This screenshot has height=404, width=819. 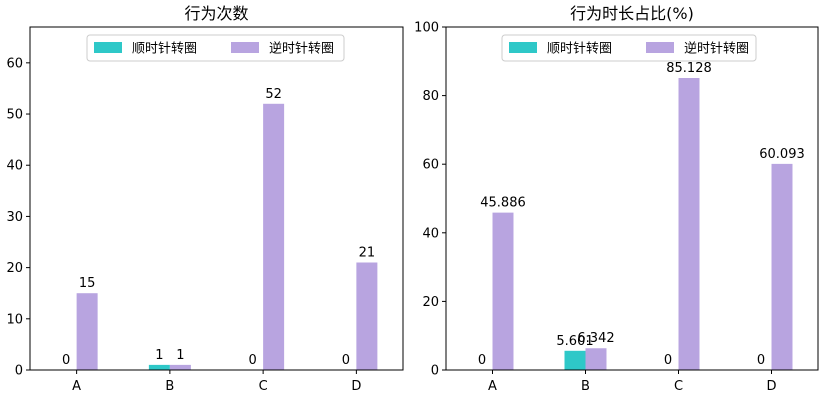 What do you see at coordinates (426, 28) in the screenshot?
I see `y-tick-label: 100` at bounding box center [426, 28].